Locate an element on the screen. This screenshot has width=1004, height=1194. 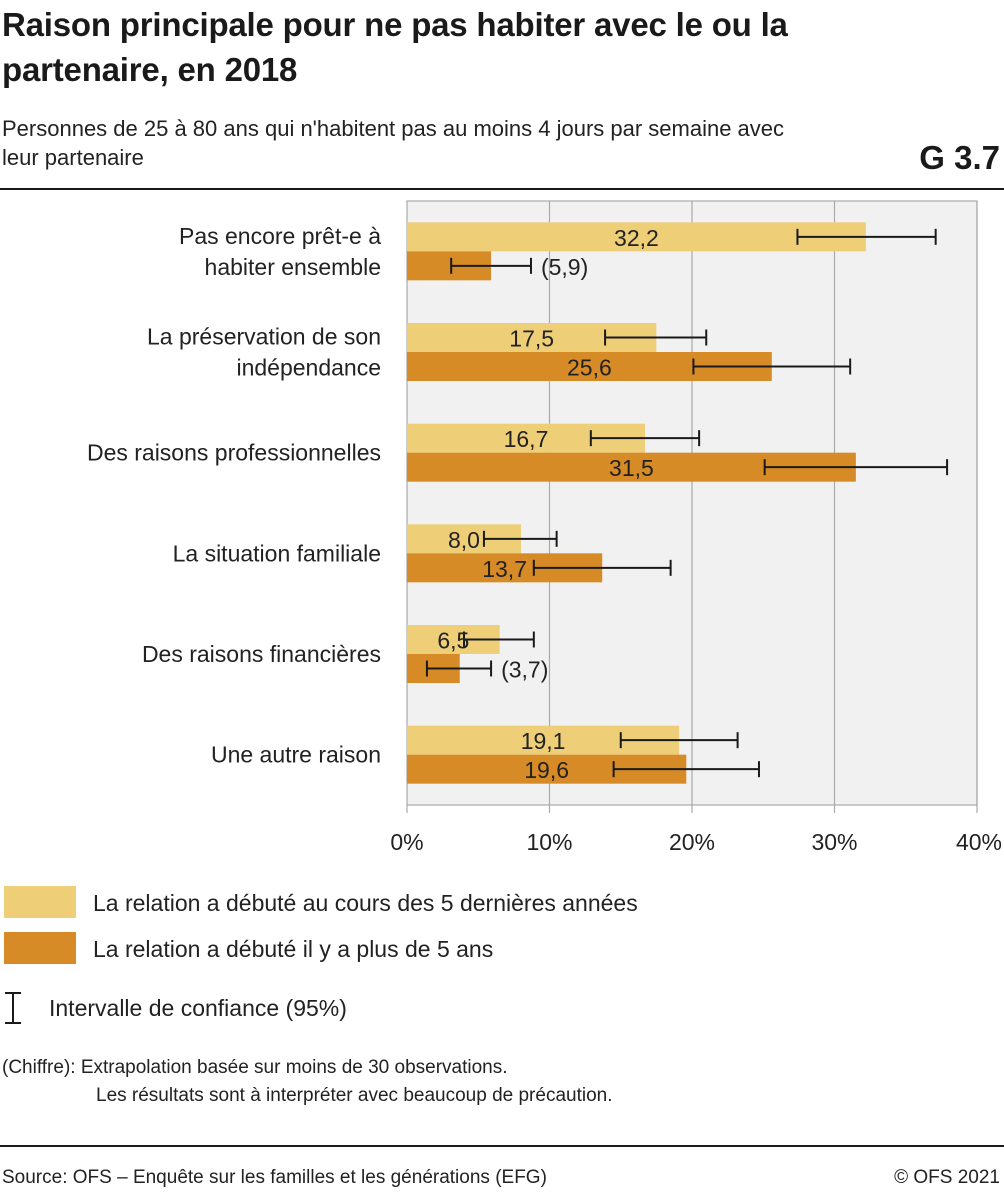
x-tick-label: 20% is located at coordinates (692, 842).